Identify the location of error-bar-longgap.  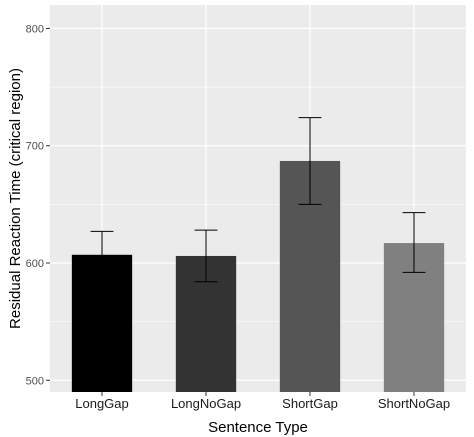
(102, 254).